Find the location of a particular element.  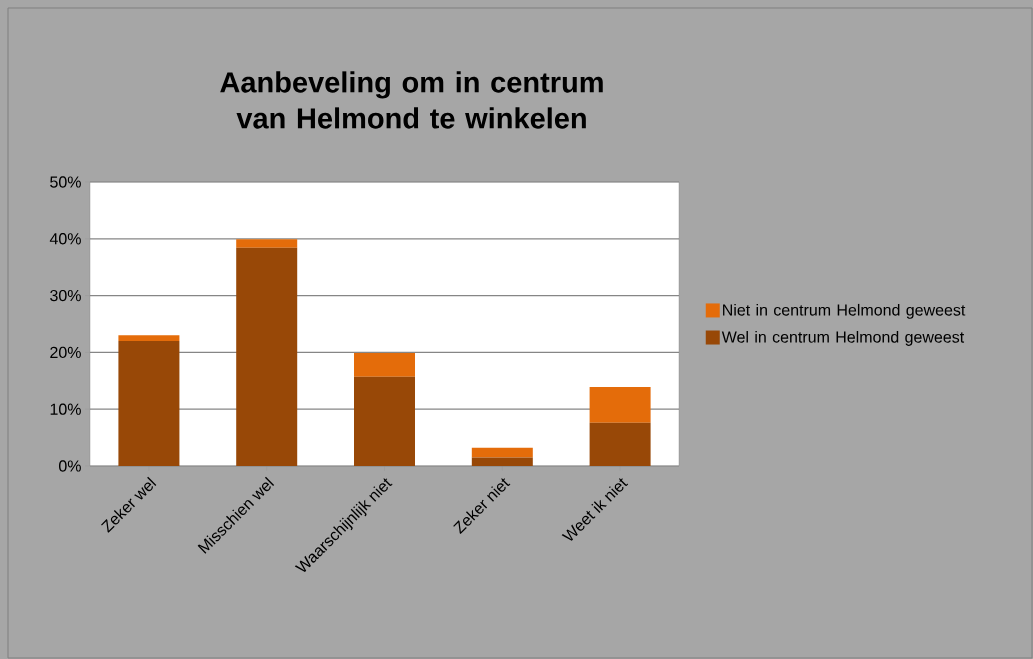

legend-label: Wel in centrum Helmond geweest is located at coordinates (843, 338).